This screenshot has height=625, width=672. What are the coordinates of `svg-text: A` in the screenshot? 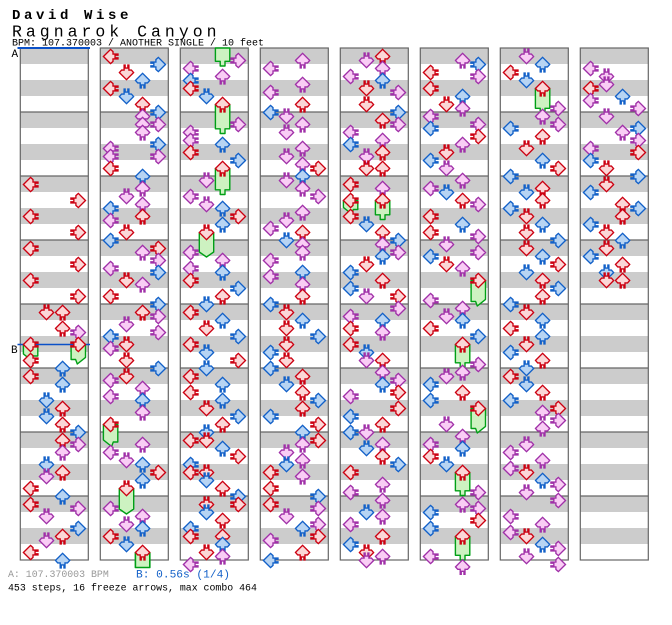 It's located at (15, 55).